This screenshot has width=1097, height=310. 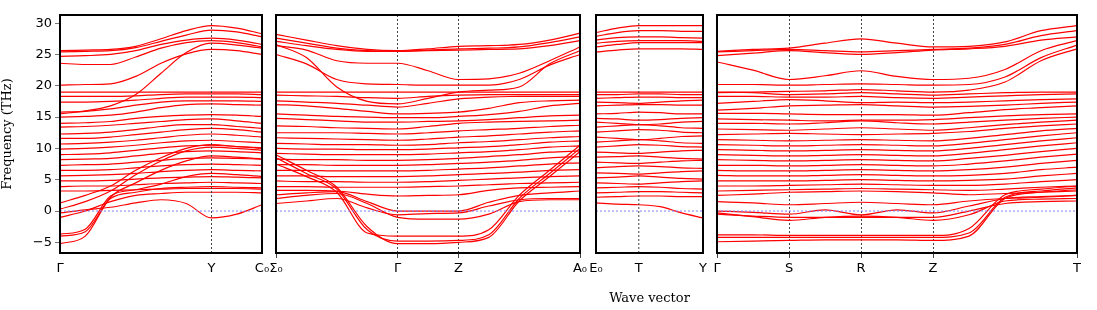 What do you see at coordinates (43, 22) in the screenshot?
I see `y-tick-label: 30` at bounding box center [43, 22].